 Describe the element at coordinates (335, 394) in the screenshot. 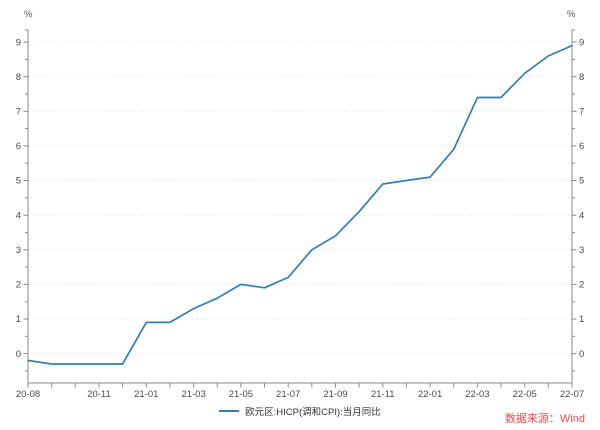

I see `svg-text: 21-09` at that location.